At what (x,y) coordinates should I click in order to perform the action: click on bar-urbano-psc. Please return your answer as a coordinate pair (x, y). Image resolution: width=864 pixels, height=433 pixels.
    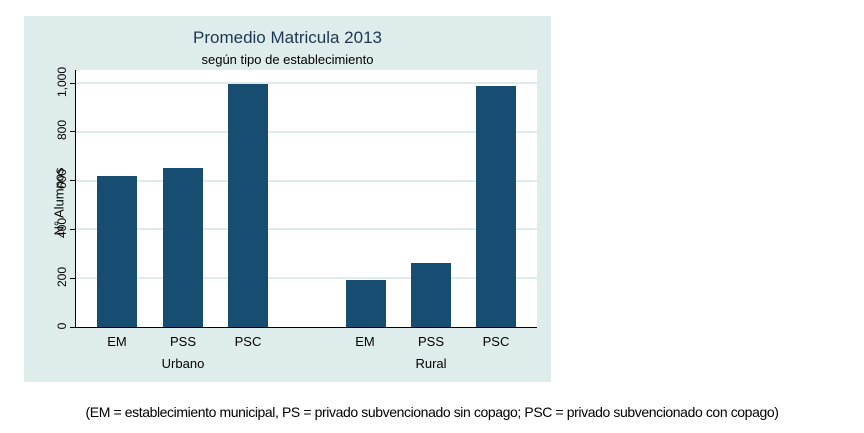
    Looking at the image, I should click on (248, 205).